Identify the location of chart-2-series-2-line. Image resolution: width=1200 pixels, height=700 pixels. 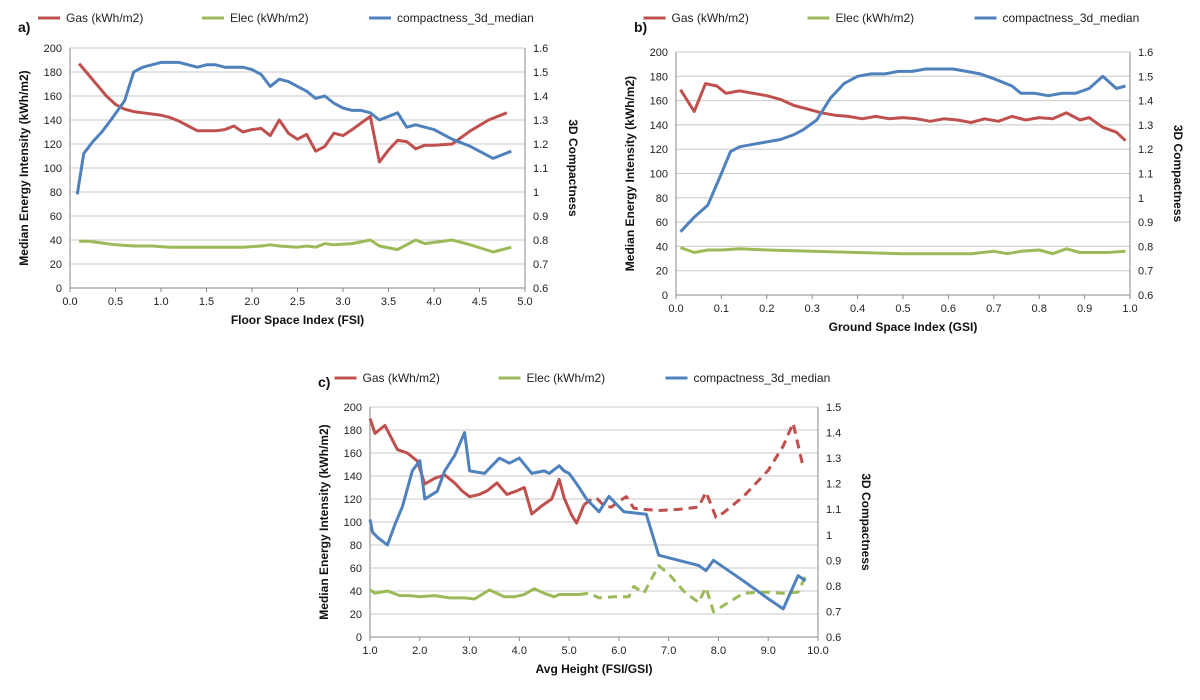
(902, 251).